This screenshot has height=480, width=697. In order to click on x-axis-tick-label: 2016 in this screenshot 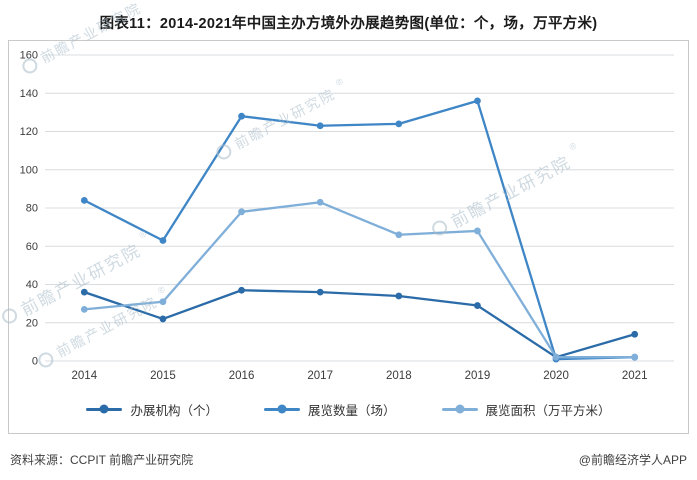, I will do `click(242, 376)`.